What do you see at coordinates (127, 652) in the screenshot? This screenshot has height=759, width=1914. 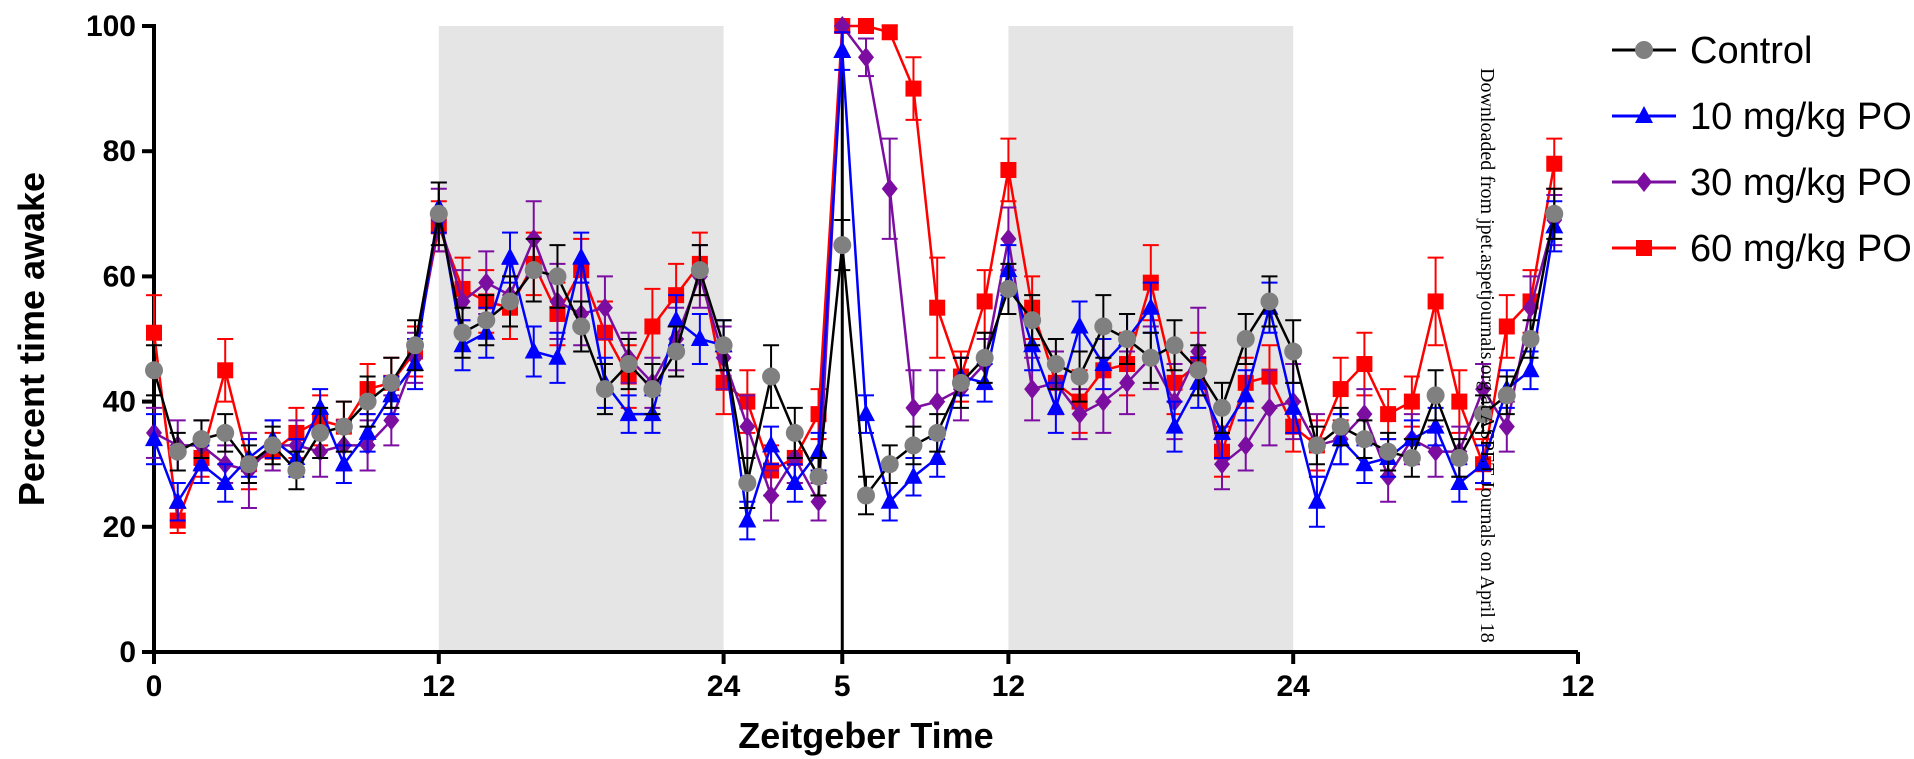 I see `y-tick-label-0: 0` at bounding box center [127, 652].